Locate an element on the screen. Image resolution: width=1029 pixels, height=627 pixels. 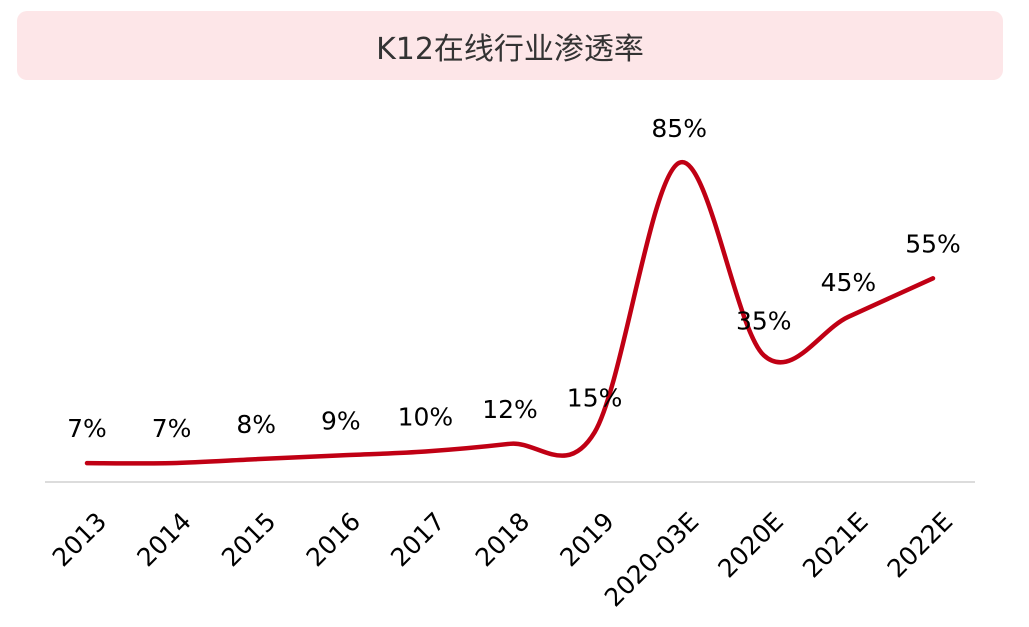
data-label: 45% is located at coordinates (849, 282).